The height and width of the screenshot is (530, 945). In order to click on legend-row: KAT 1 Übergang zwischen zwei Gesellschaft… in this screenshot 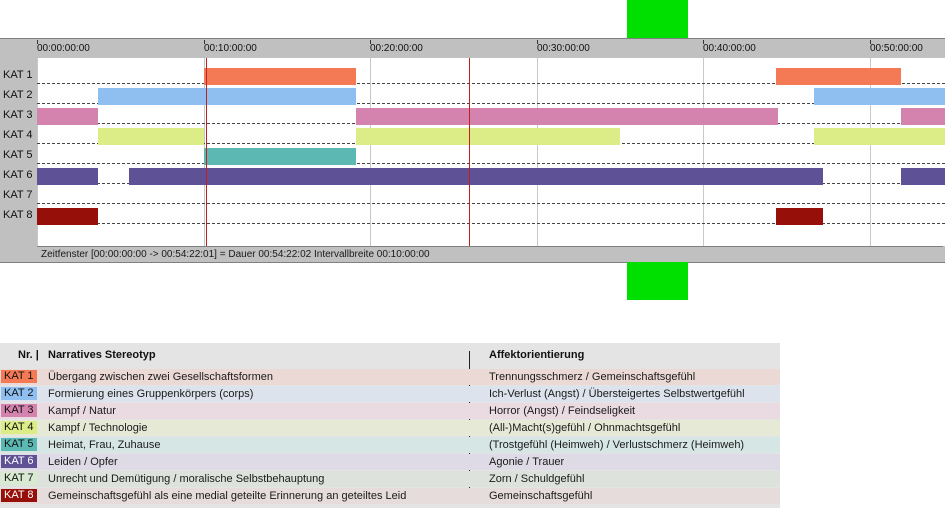, I will do `click(390, 377)`.